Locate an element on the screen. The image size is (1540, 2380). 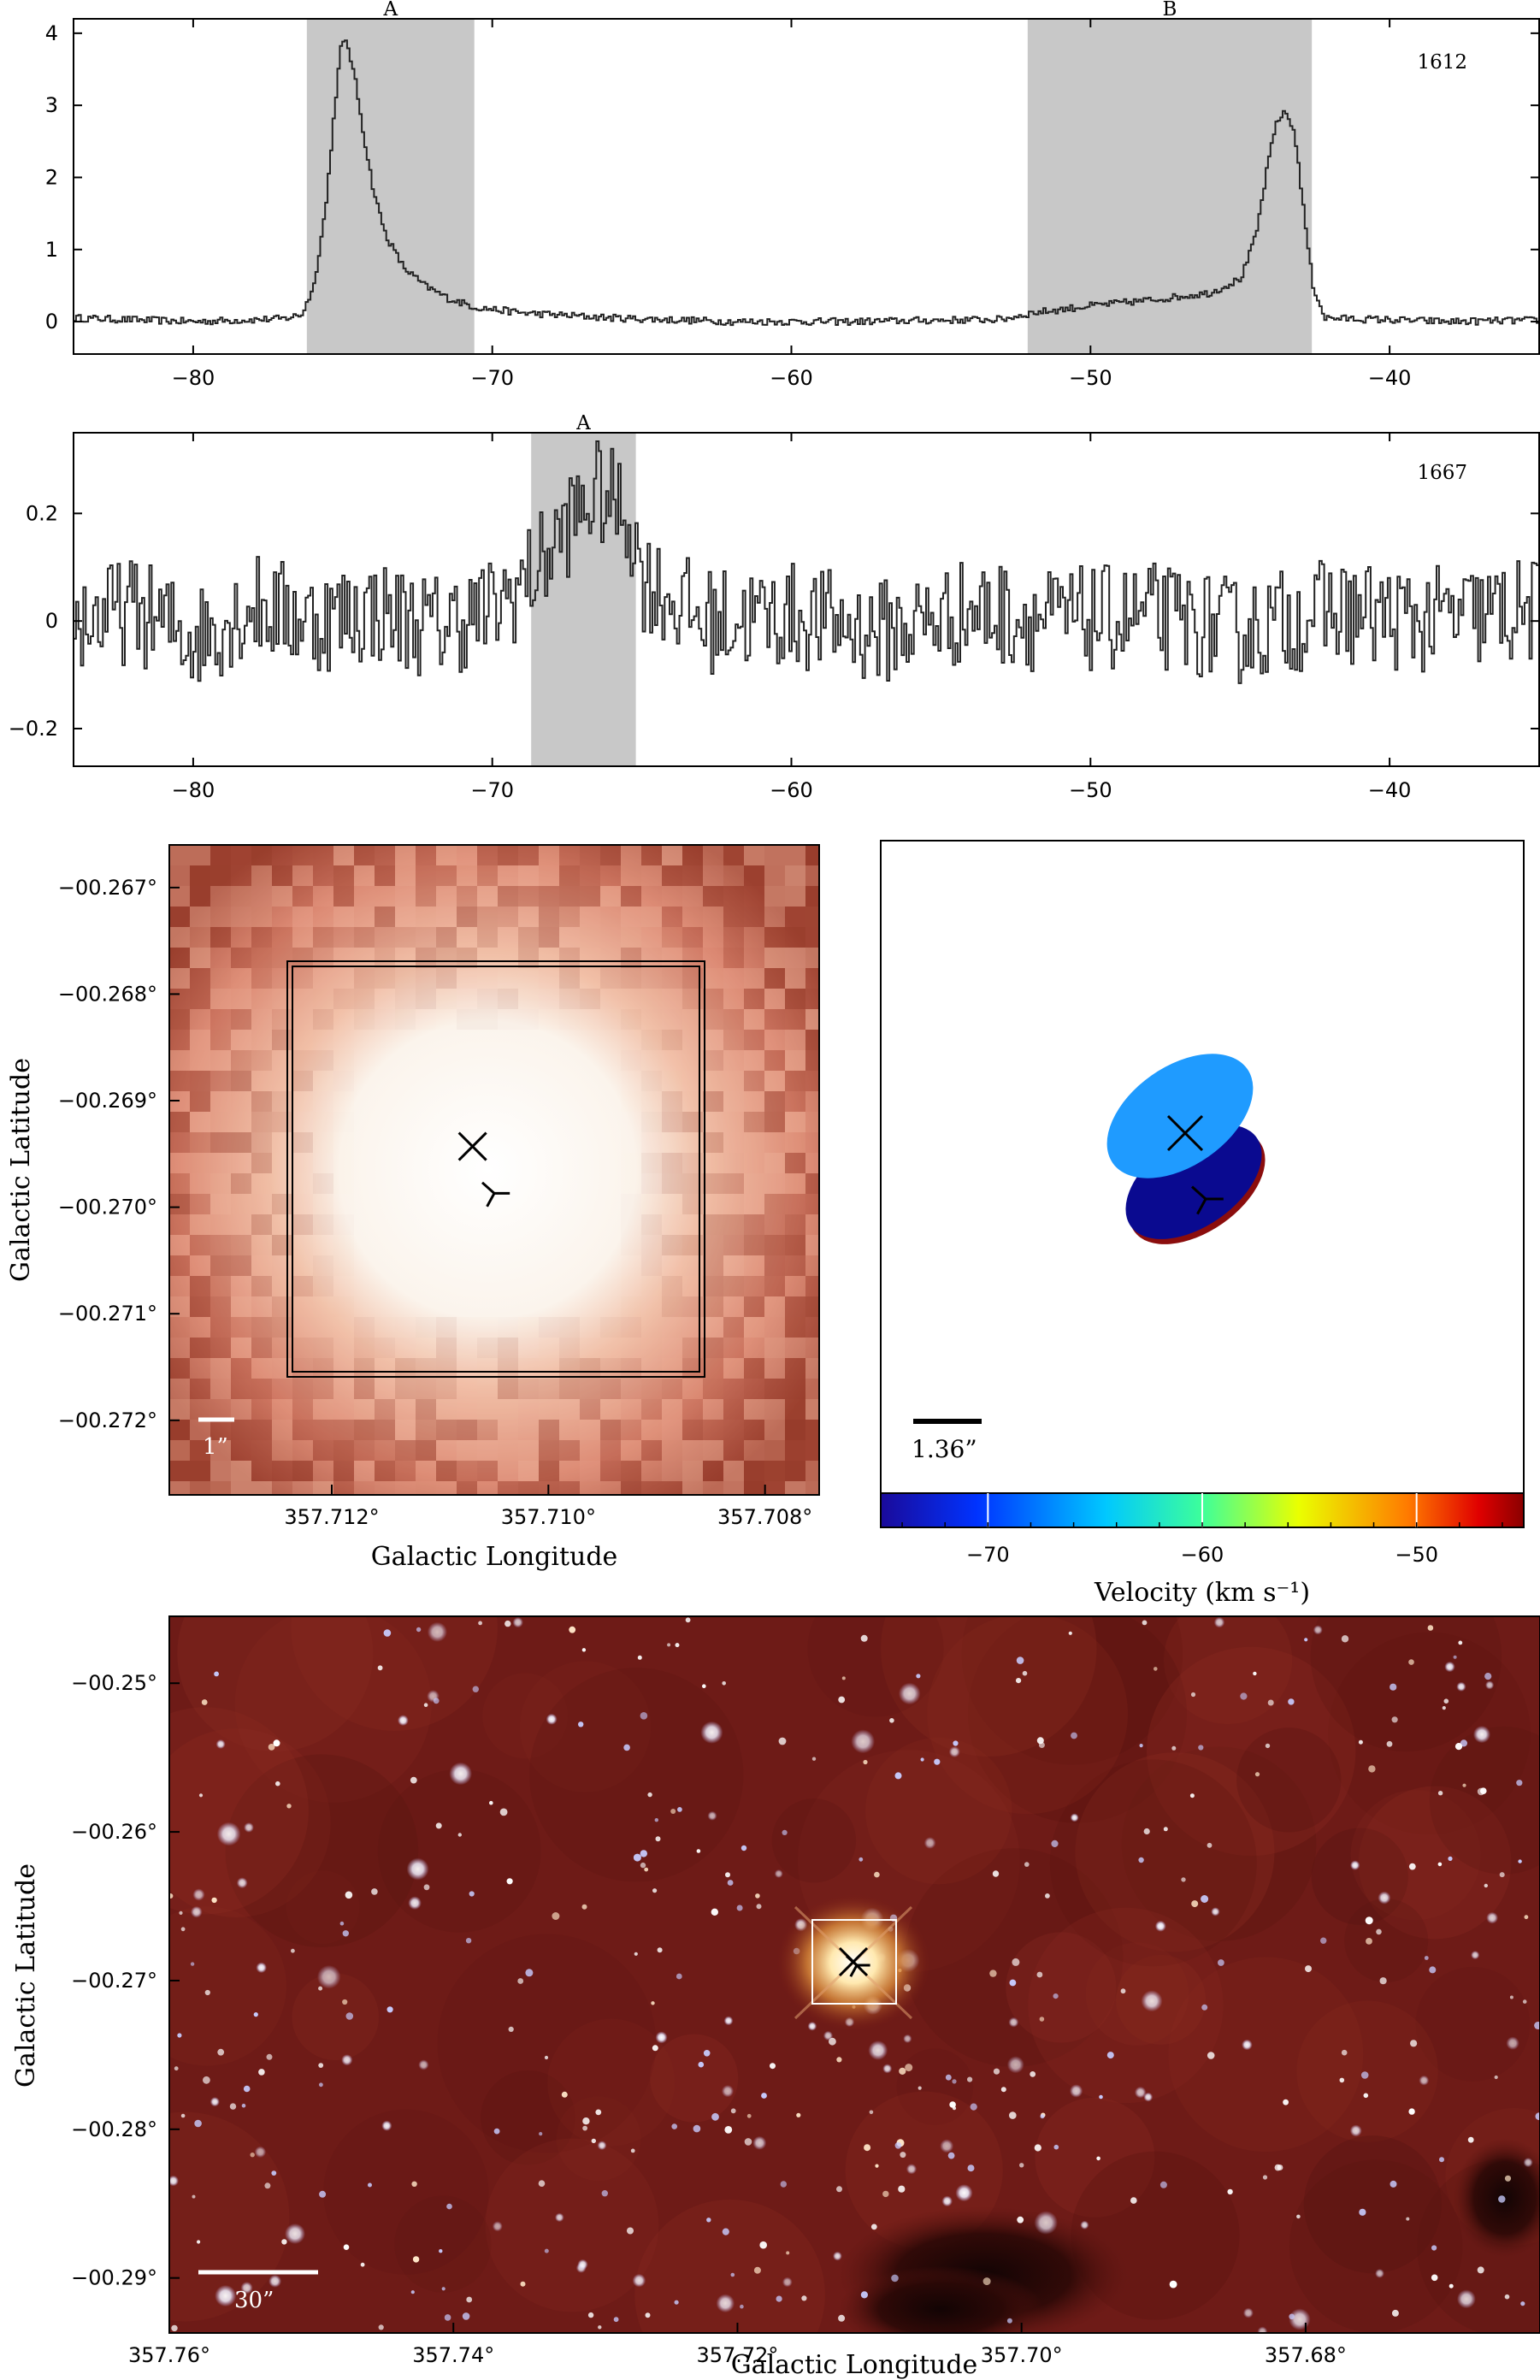
zoom-x-marker-stroke-b is located at coordinates (472, 1146).